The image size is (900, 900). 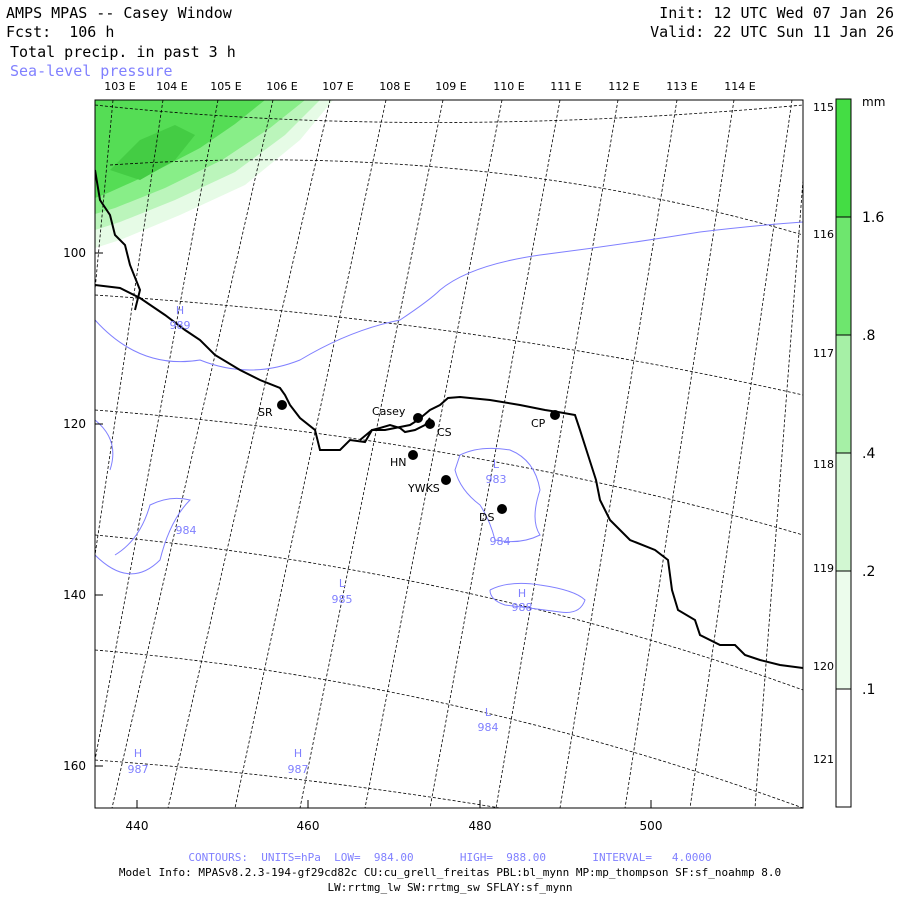 What do you see at coordinates (496, 479) in the screenshot?
I see `pressure-value: 983` at bounding box center [496, 479].